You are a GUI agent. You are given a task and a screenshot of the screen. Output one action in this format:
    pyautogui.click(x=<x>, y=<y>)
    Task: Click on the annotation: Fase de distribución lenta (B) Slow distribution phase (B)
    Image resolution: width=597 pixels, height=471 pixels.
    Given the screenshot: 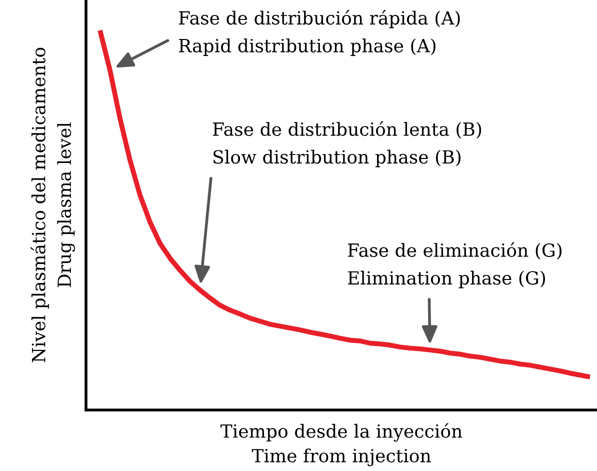 What is the action you would take?
    pyautogui.click(x=347, y=144)
    